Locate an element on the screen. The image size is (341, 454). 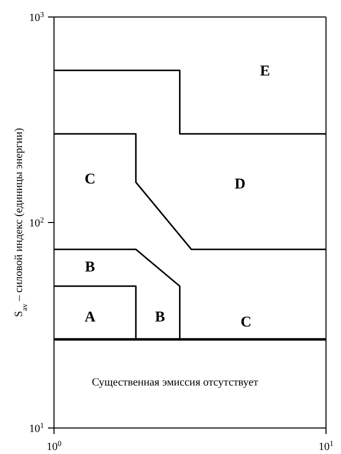
annotation: Существенная эмиссия отсутствует is located at coordinates (175, 382).